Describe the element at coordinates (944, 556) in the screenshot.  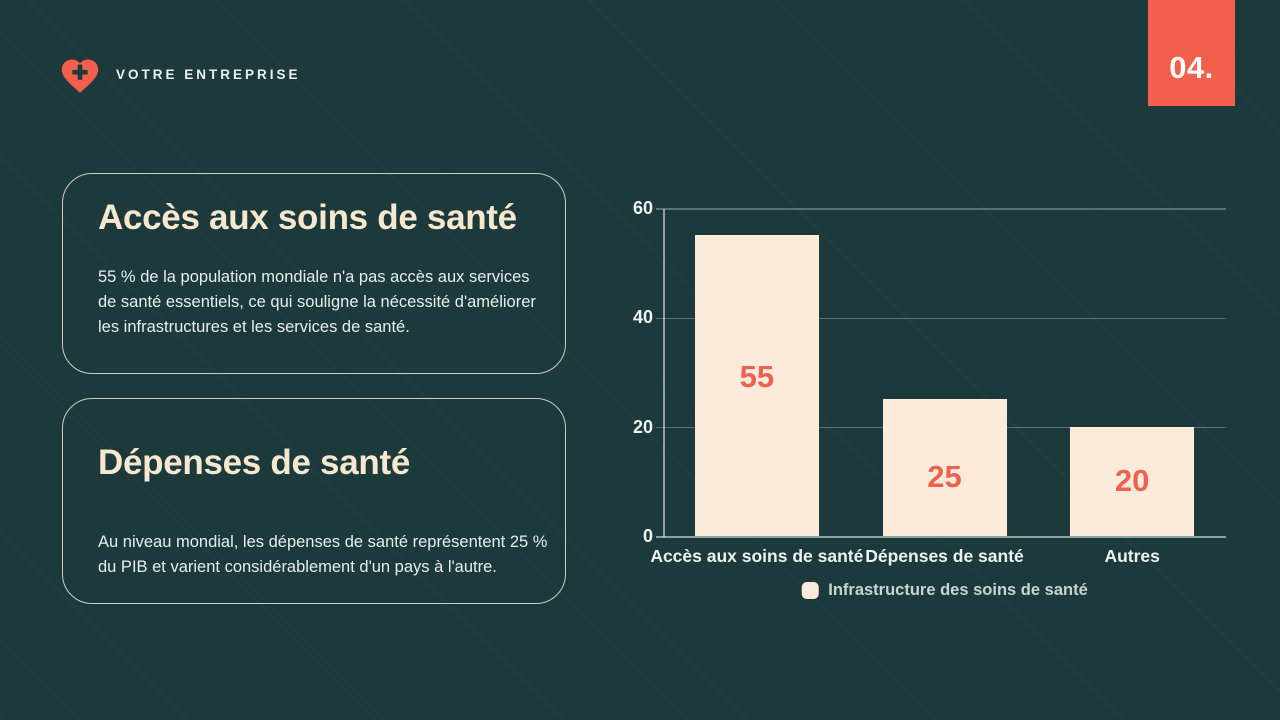
I see `x-axis-label: Dépenses de santé` at that location.